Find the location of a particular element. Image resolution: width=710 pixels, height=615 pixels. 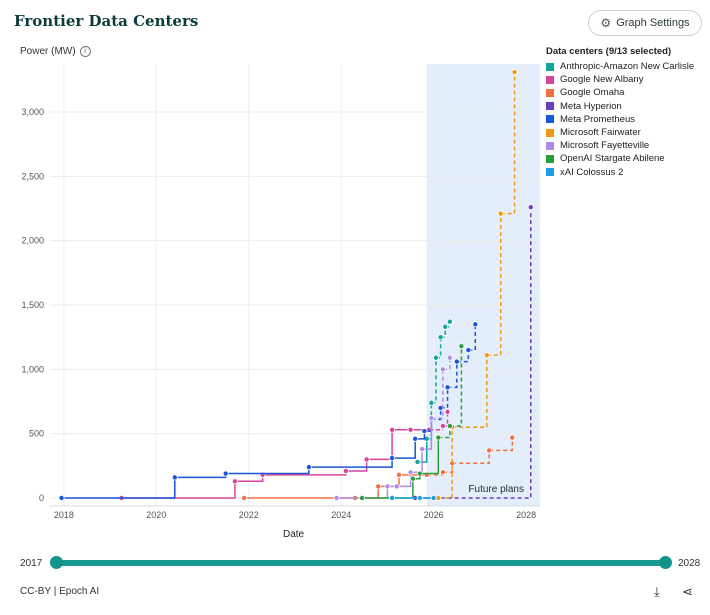

x-tick-label: 2020 is located at coordinates (156, 515).